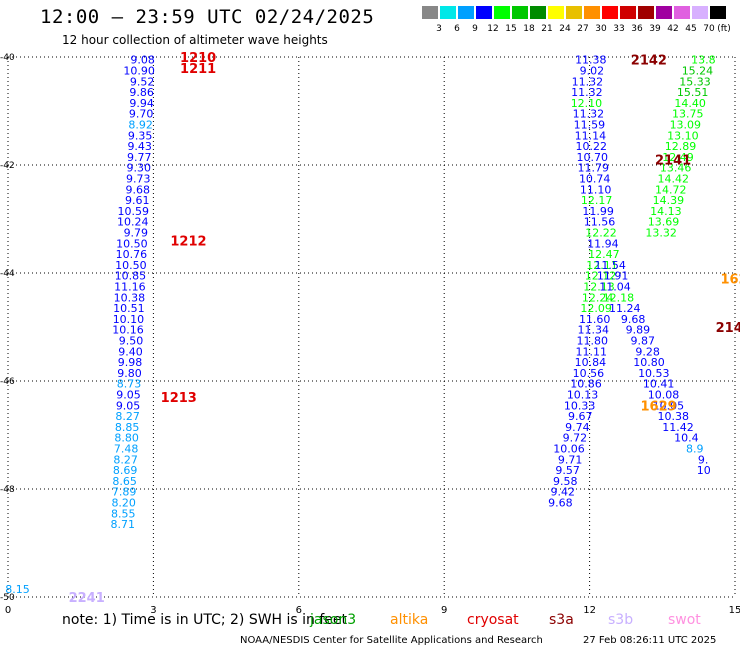  Describe the element at coordinates (561, 620) in the screenshot. I see `sat-s3a: s3a` at that location.